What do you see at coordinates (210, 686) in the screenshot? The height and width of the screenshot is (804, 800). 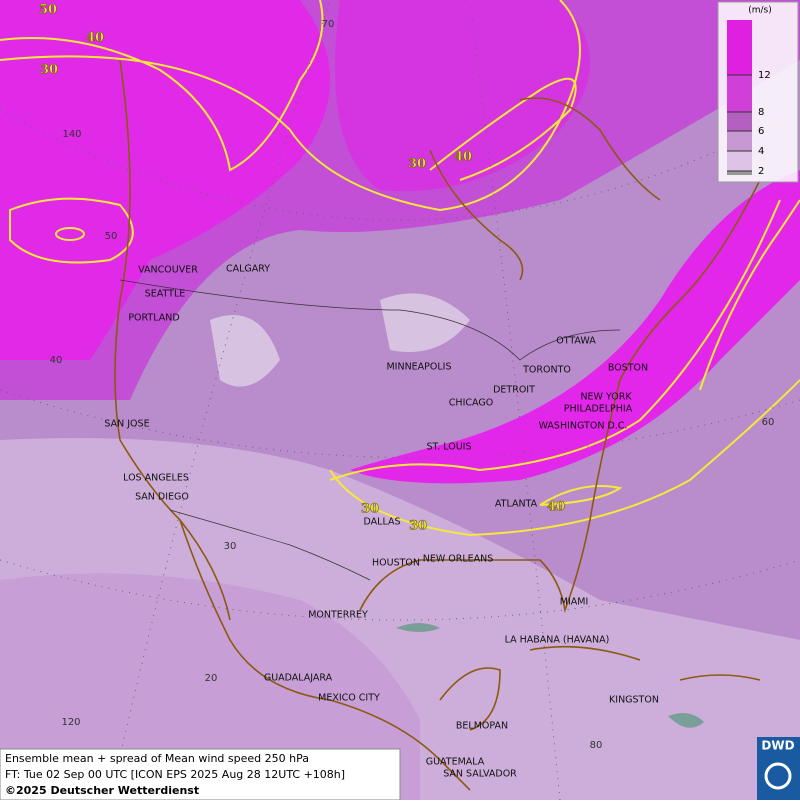 I see `low-wind-area` at bounding box center [210, 686].